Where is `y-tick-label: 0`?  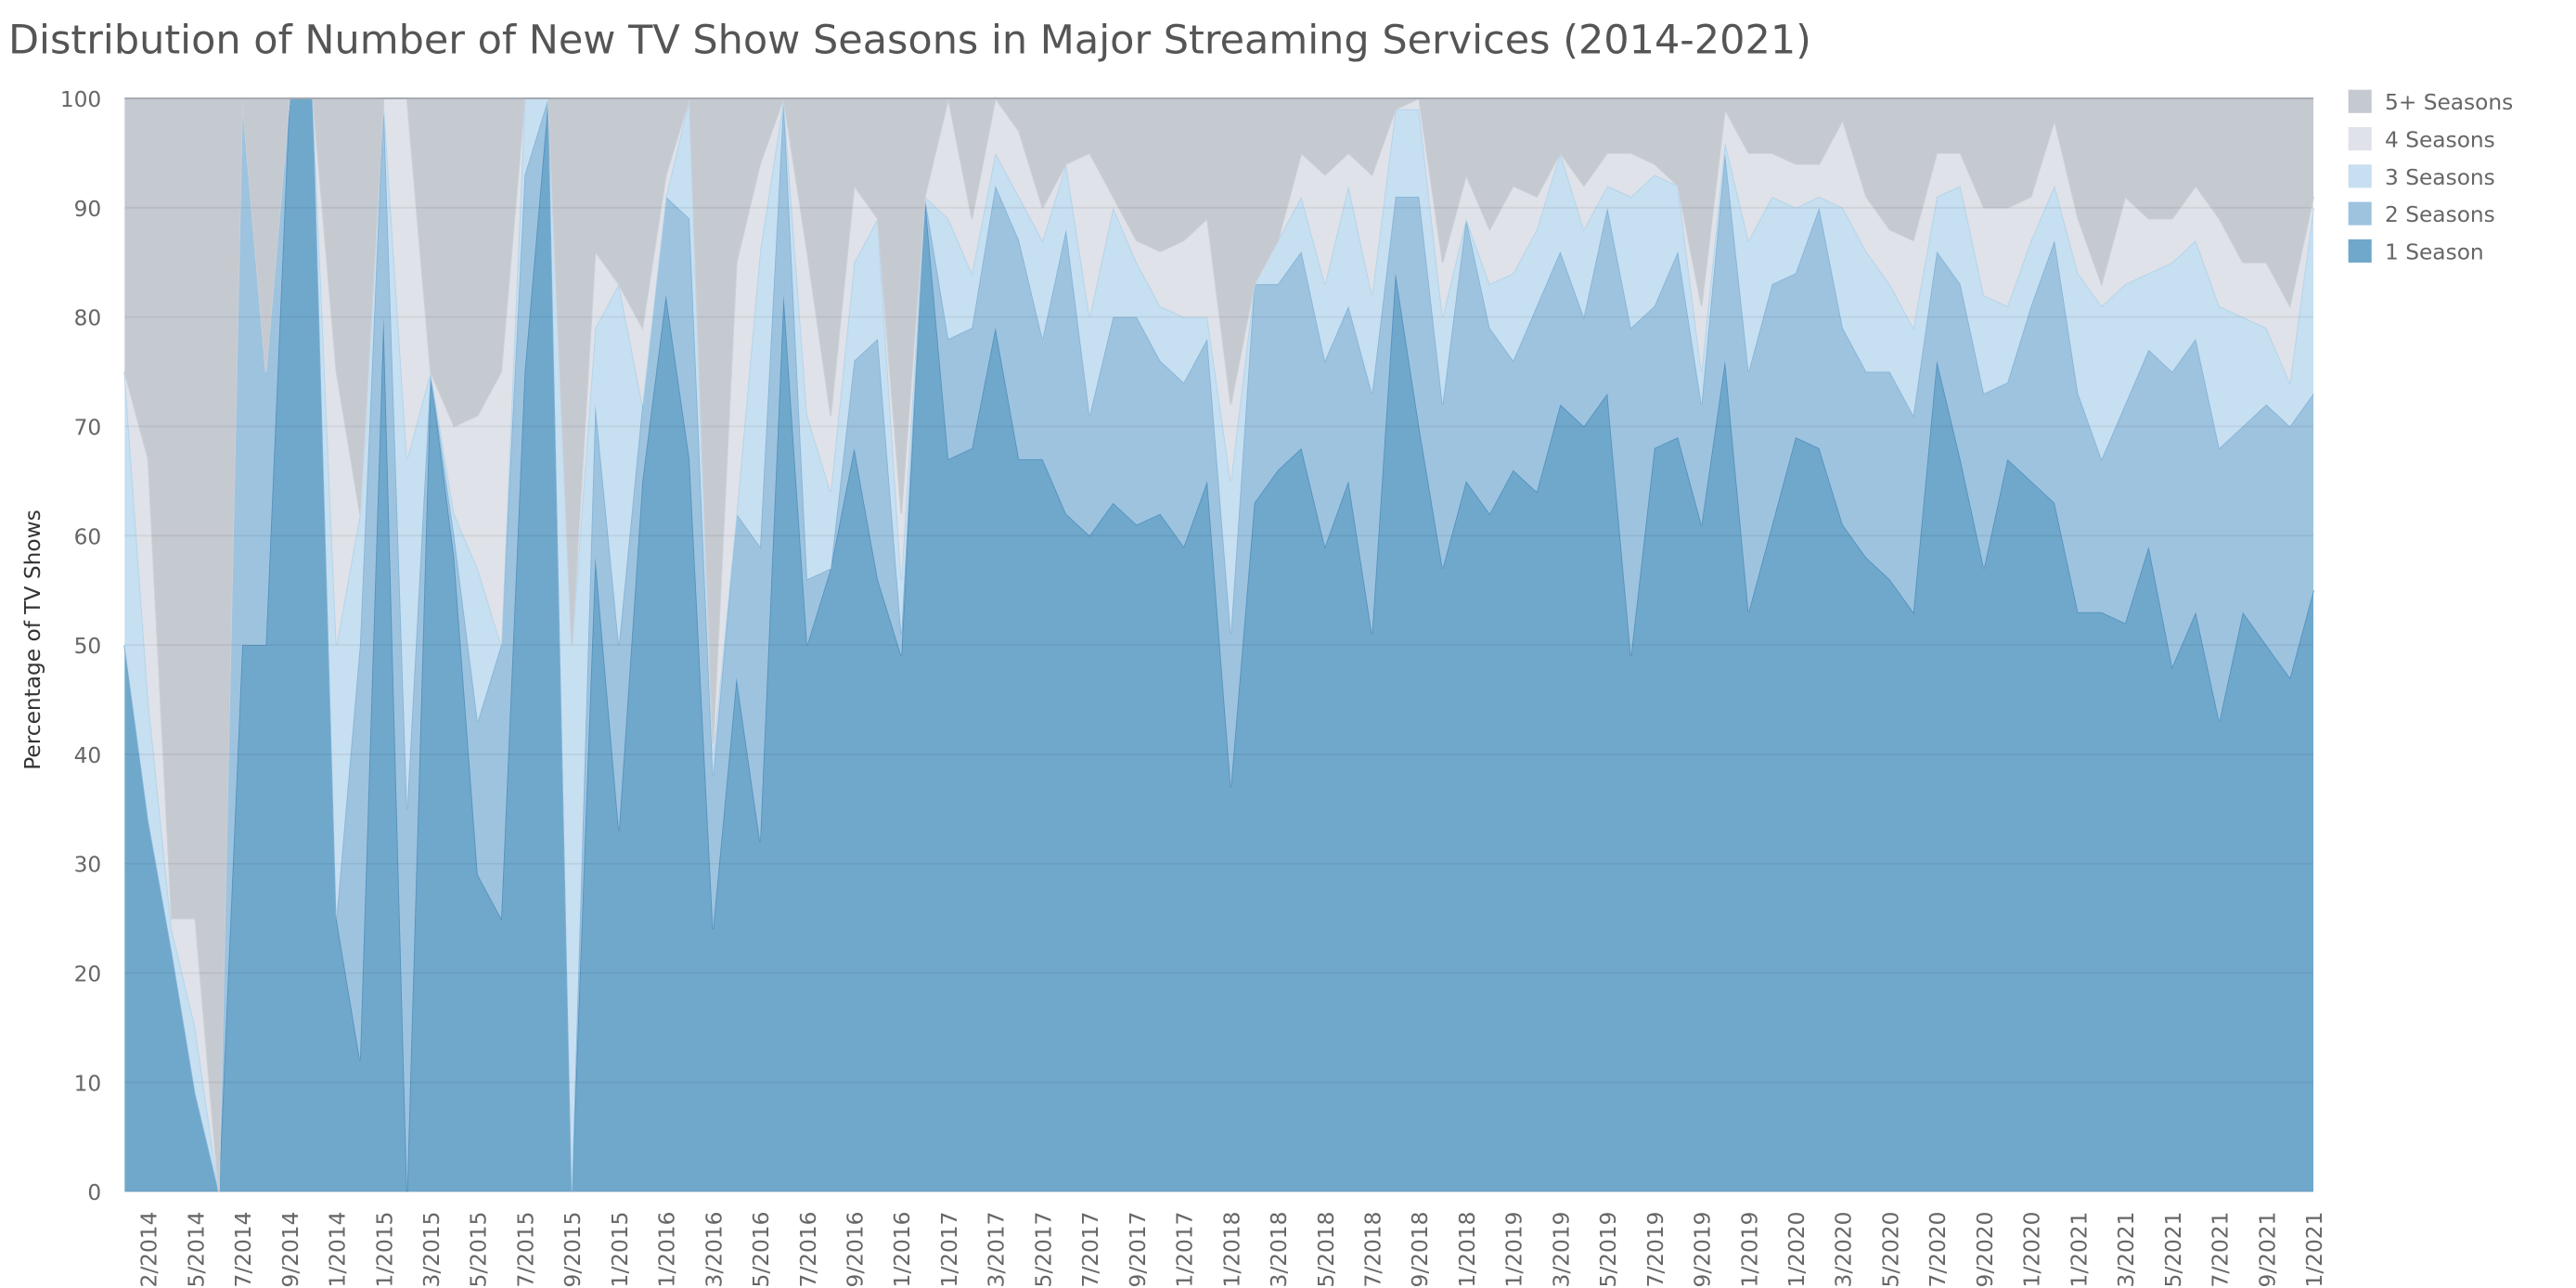
y-tick-label: 0 is located at coordinates (94, 1192).